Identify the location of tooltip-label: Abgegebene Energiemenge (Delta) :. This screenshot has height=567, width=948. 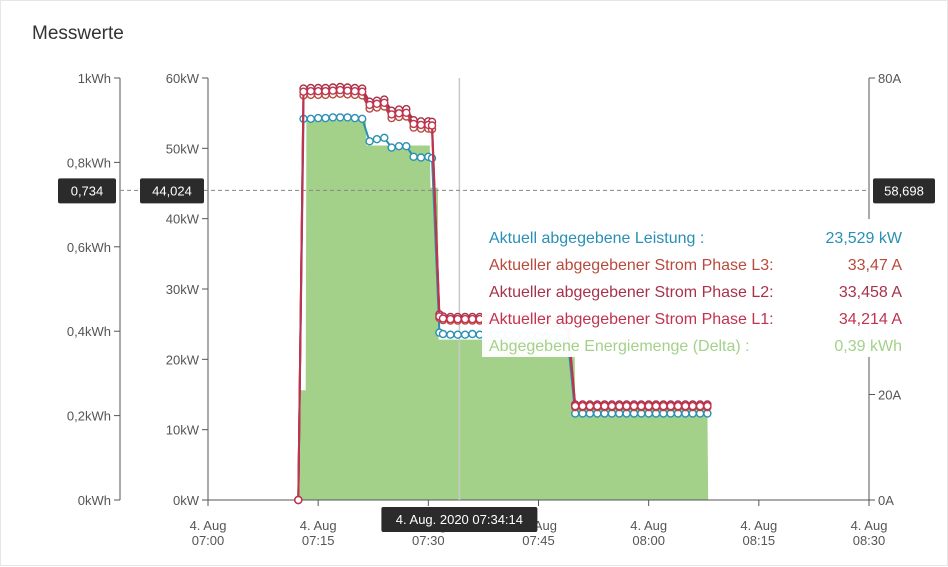
(619, 346).